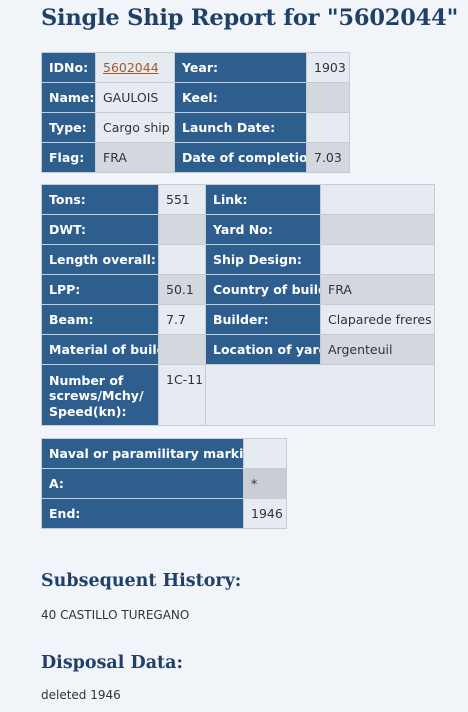 The image size is (468, 712). I want to click on a-label: A:, so click(142, 483).